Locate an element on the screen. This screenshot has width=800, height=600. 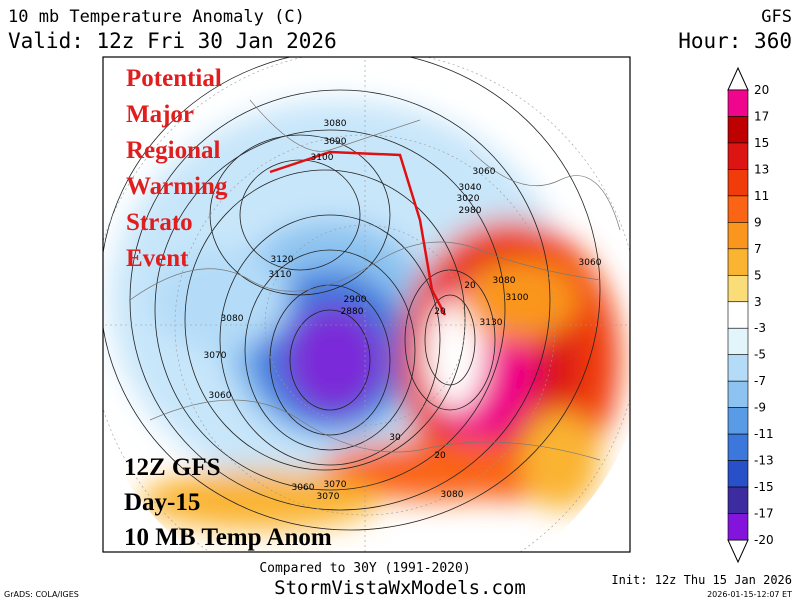
timestamp: 2026-01-15-12:07 ET is located at coordinates (749, 594).